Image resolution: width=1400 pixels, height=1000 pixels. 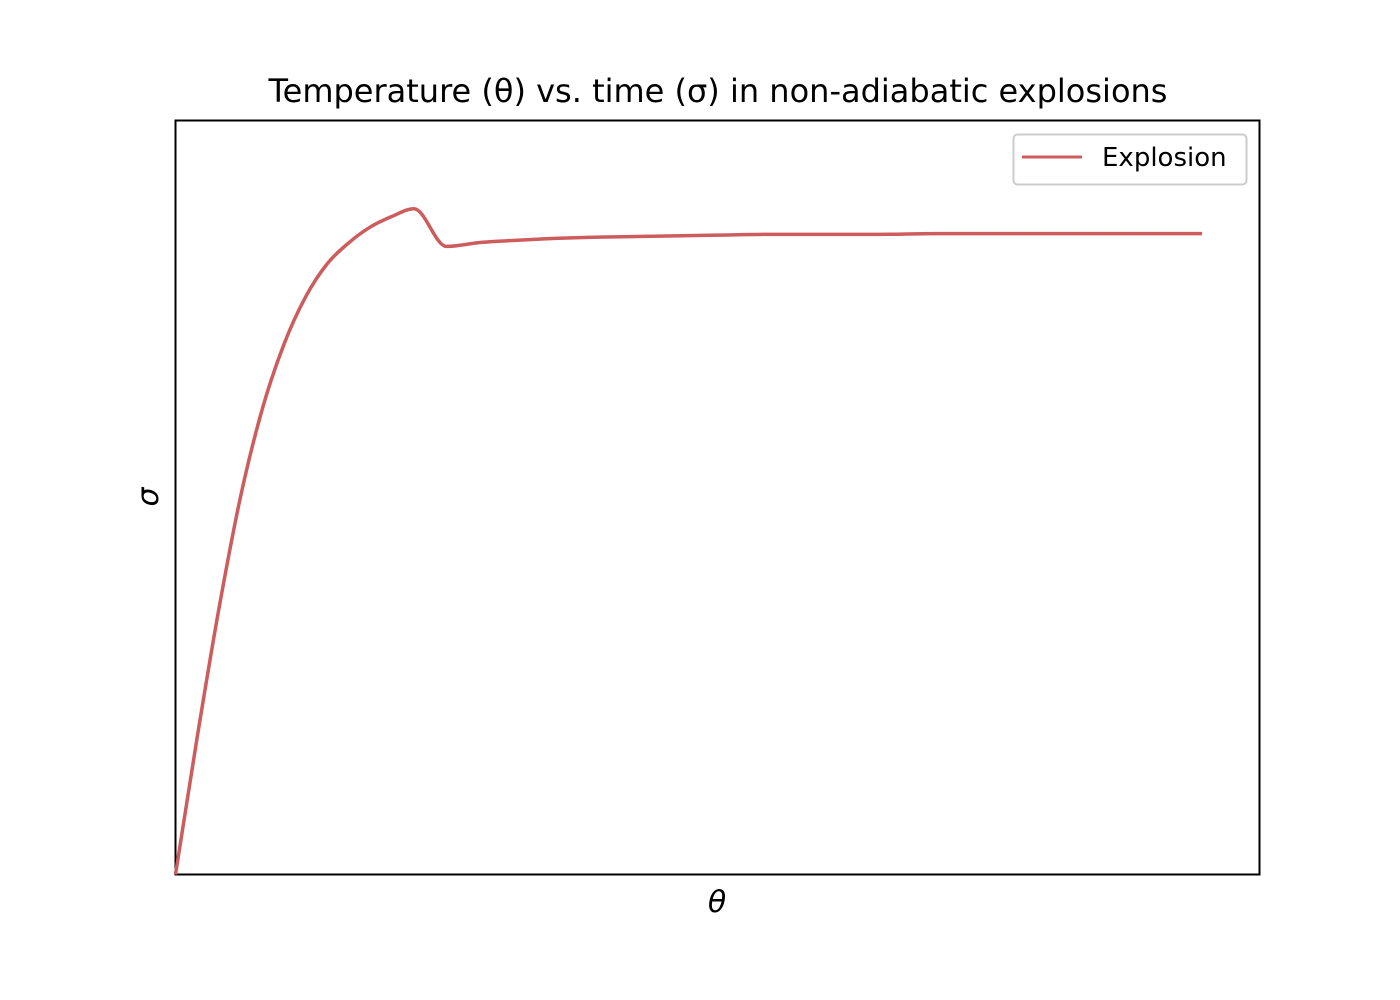 What do you see at coordinates (717, 902) in the screenshot?
I see `x-axis-label: θ` at bounding box center [717, 902].